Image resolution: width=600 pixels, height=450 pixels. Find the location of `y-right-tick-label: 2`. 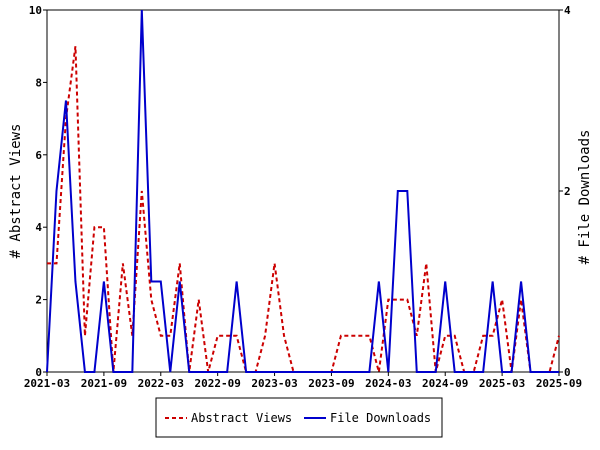

y-right-tick-label: 2 is located at coordinates (567, 191).